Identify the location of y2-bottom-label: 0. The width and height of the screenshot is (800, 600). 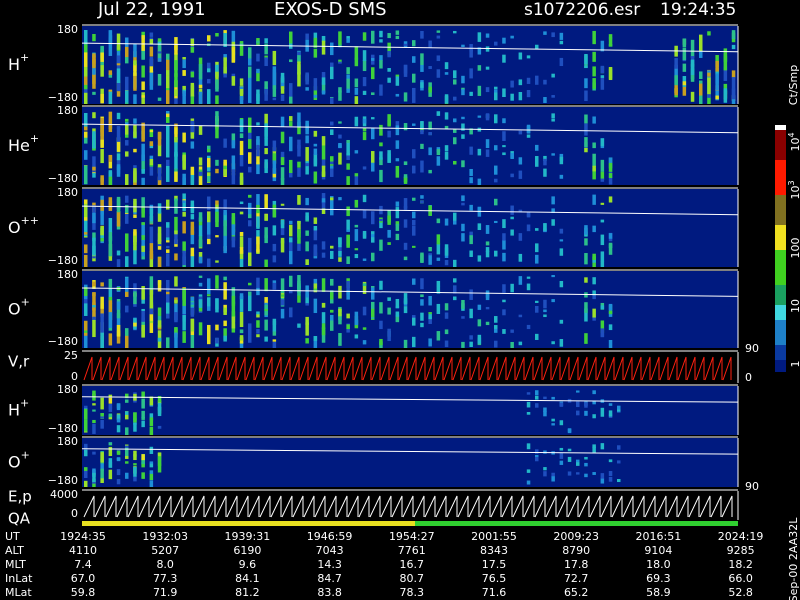
(748, 377).